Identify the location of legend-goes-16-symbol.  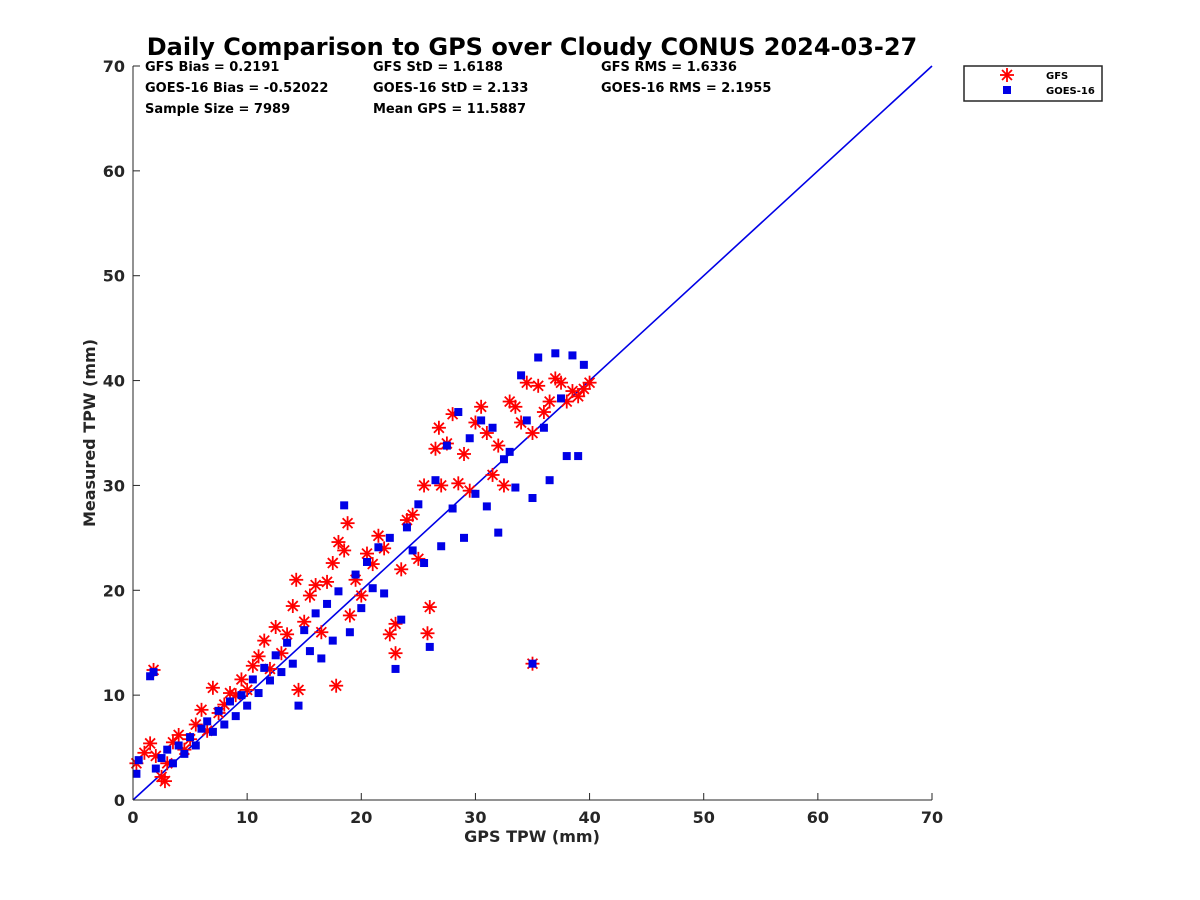
(1007, 90).